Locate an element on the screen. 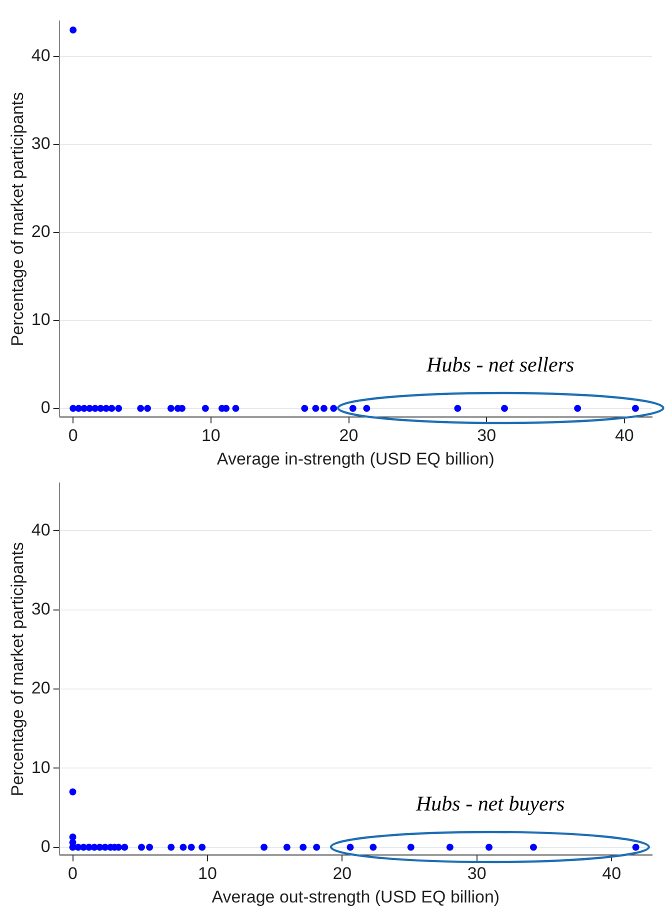 The image size is (669, 916). x-axis-title: Average out-strength (USD EQ billion) is located at coordinates (356, 896).